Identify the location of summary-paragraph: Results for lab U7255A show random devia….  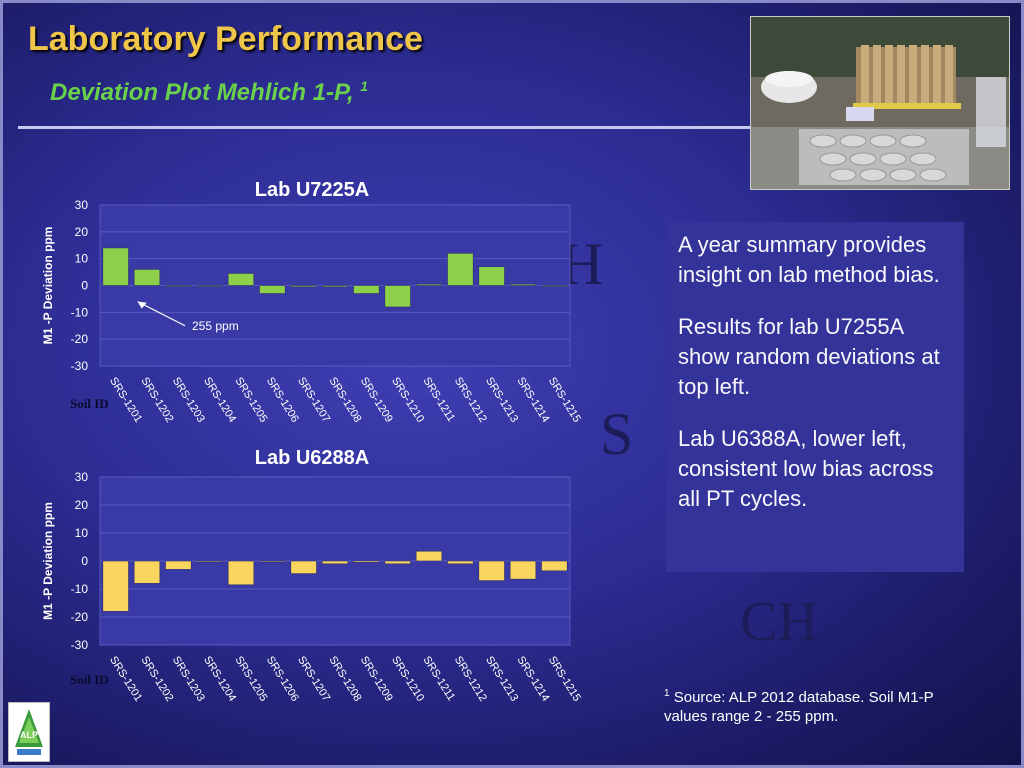
(809, 356).